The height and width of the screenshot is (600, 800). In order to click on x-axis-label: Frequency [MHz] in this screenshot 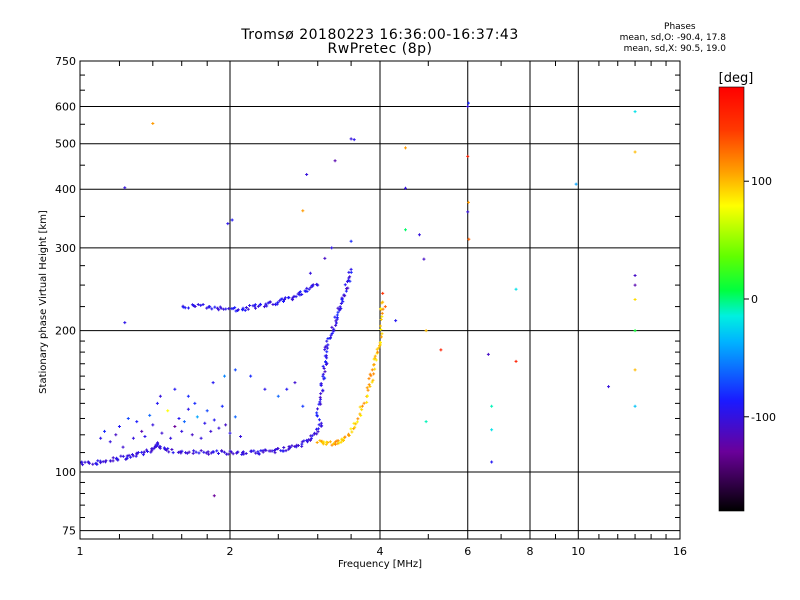, I will do `click(380, 564)`.